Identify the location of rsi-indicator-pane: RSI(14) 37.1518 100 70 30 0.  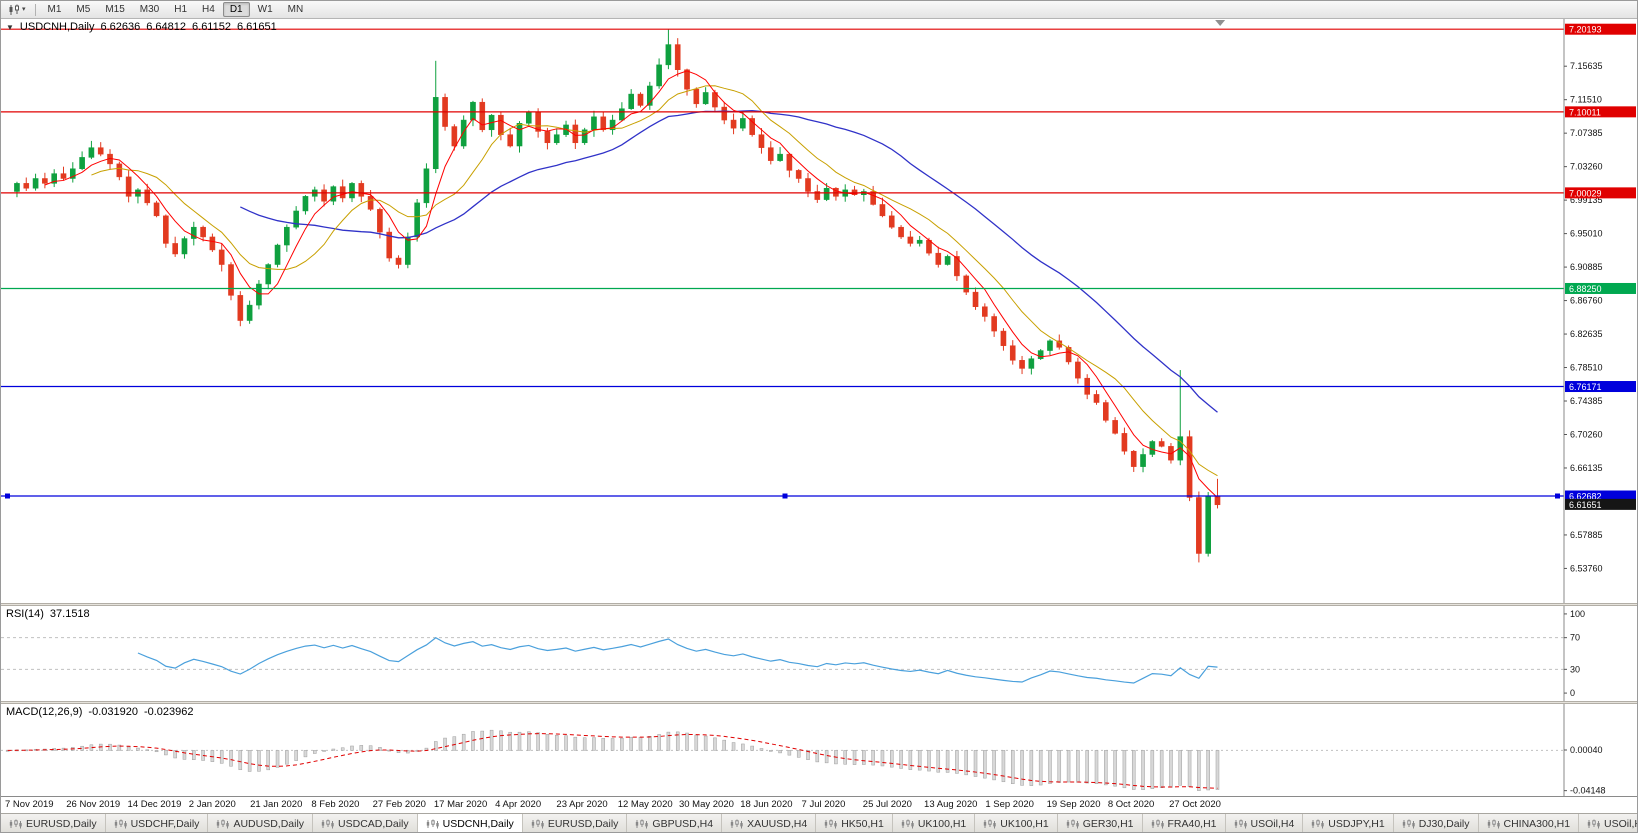
(819, 653).